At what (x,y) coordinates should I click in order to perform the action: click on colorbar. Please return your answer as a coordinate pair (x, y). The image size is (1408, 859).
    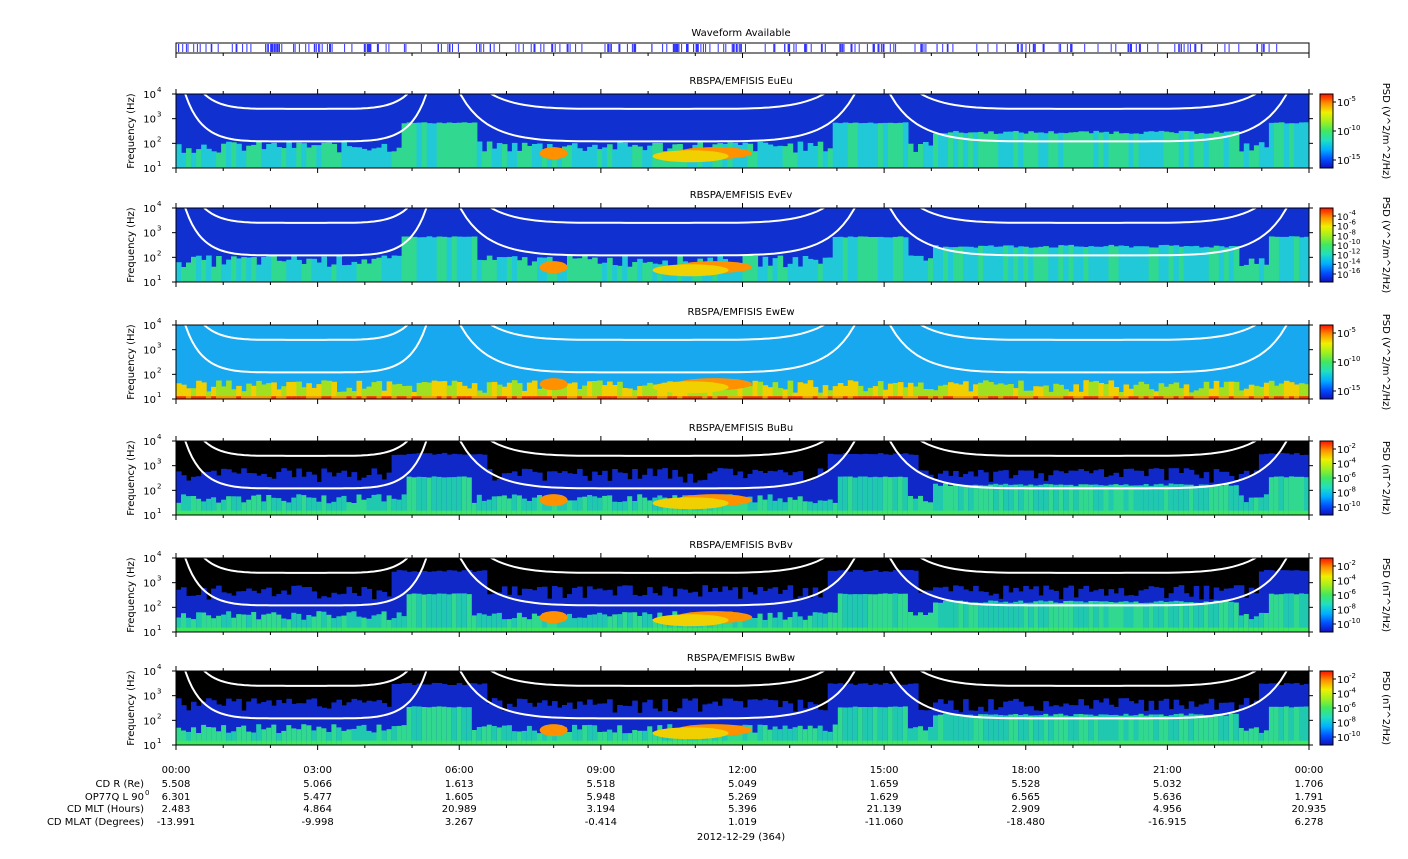
    Looking at the image, I should click on (1326, 131).